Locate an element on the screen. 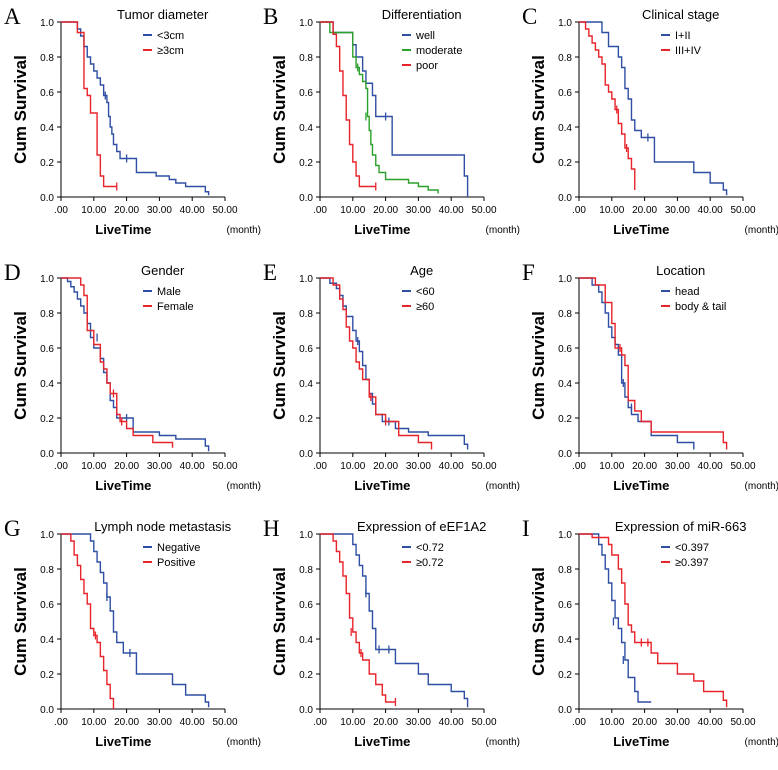  legend-label: ≥3cm is located at coordinates (170, 51).